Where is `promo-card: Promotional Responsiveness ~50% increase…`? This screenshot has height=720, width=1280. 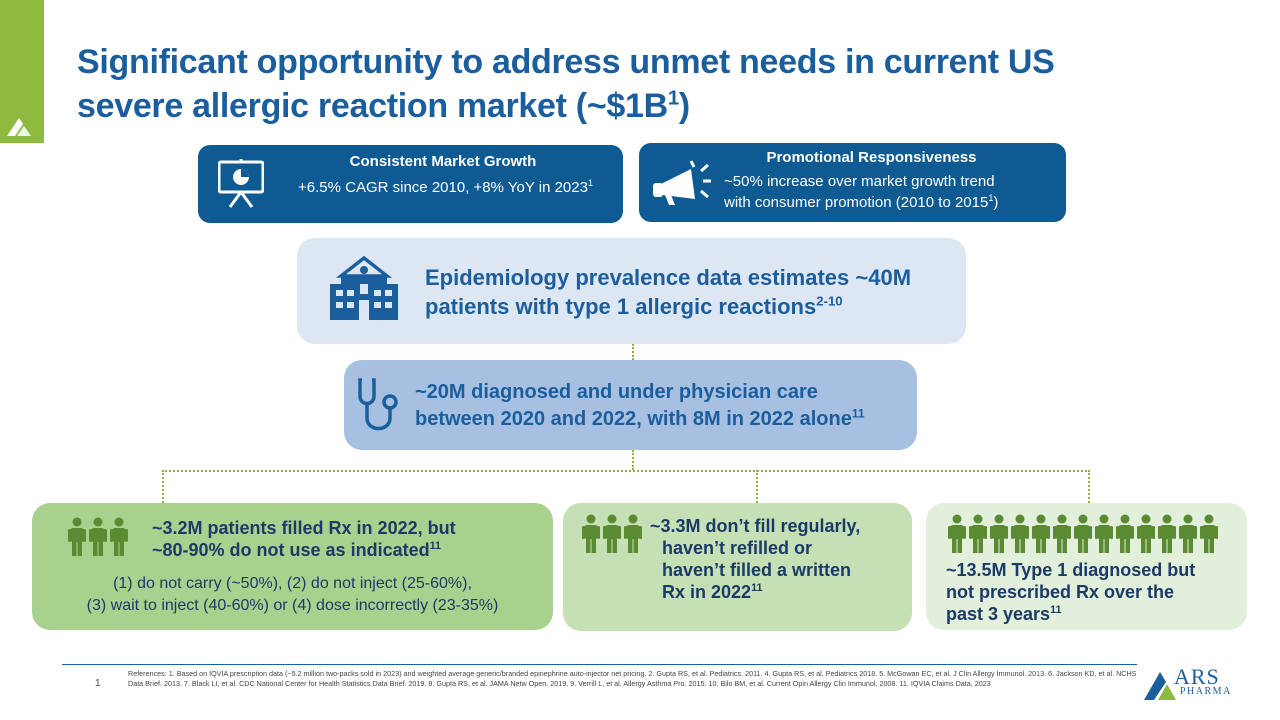 promo-card: Promotional Responsiveness ~50% increase… is located at coordinates (852, 182).